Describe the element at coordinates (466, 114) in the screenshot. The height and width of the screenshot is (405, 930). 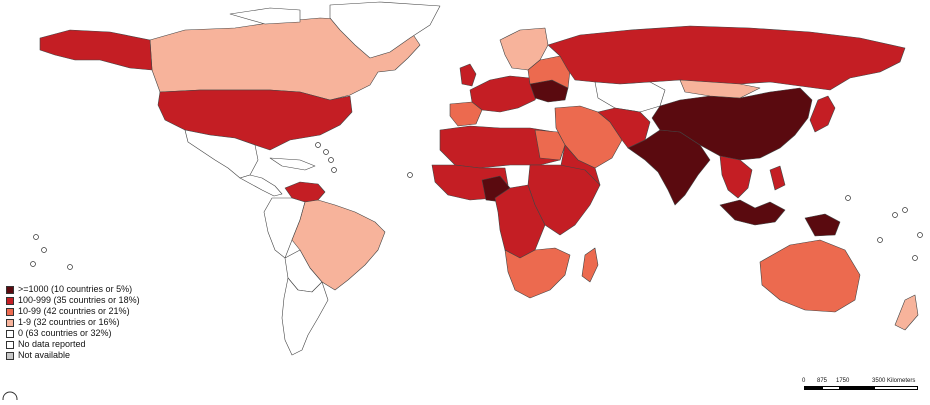
I see `region-iberia` at that location.